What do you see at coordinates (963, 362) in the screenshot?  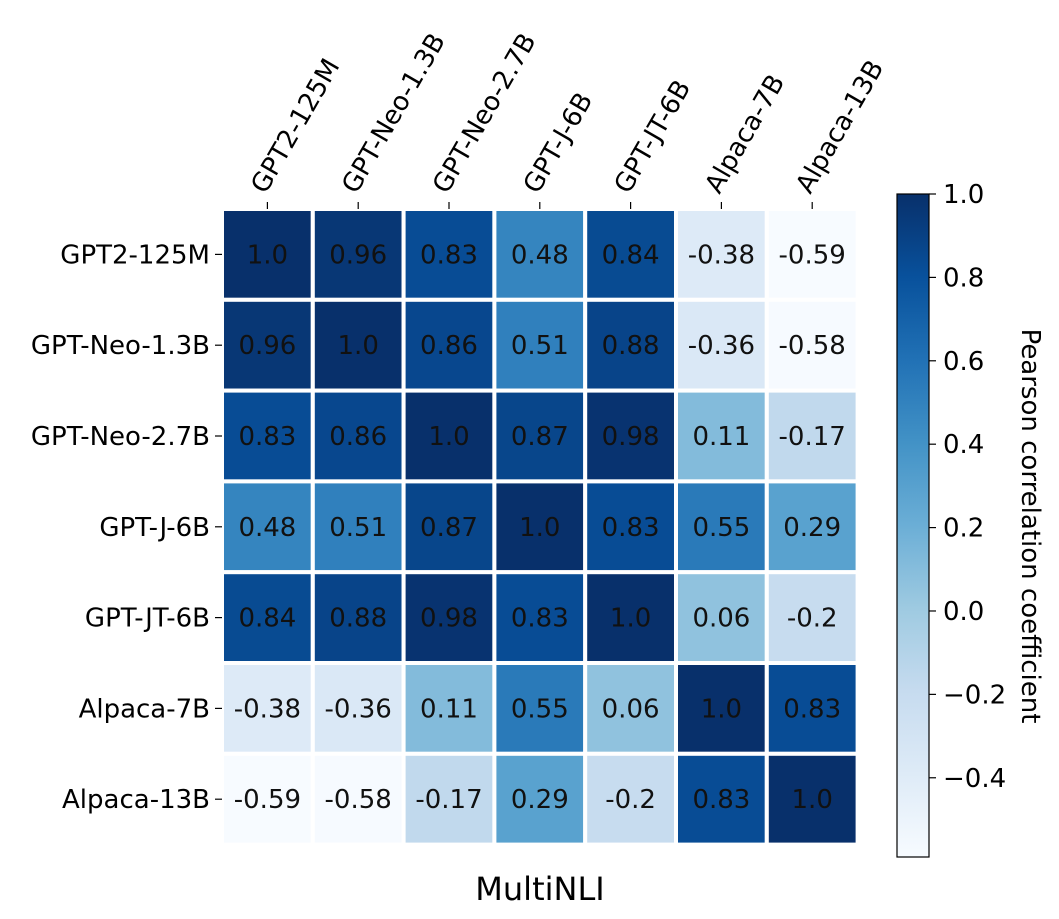 I see `colorbar-tick-label: 0.6` at bounding box center [963, 362].